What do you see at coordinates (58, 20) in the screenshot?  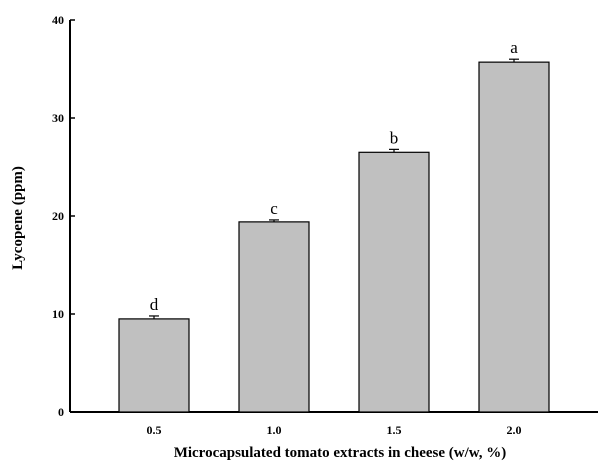 I see `y-tick-label: 40` at bounding box center [58, 20].